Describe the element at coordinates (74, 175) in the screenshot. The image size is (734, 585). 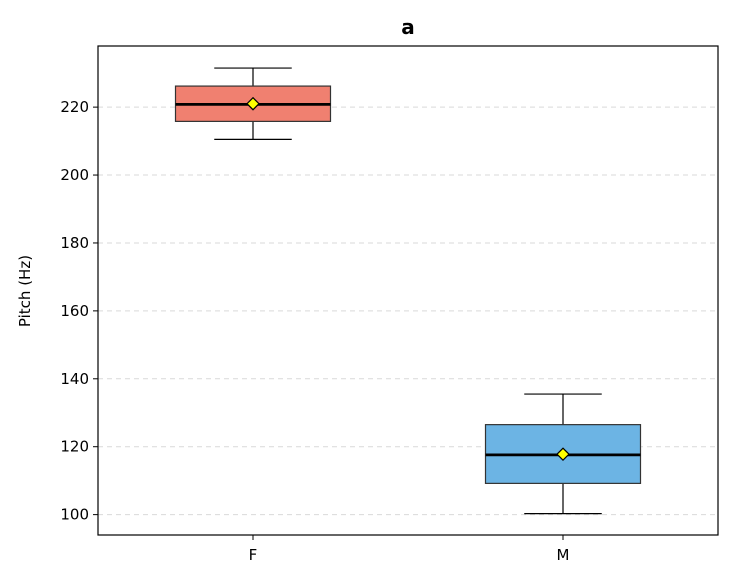
I see `y-tick-label: 200` at that location.